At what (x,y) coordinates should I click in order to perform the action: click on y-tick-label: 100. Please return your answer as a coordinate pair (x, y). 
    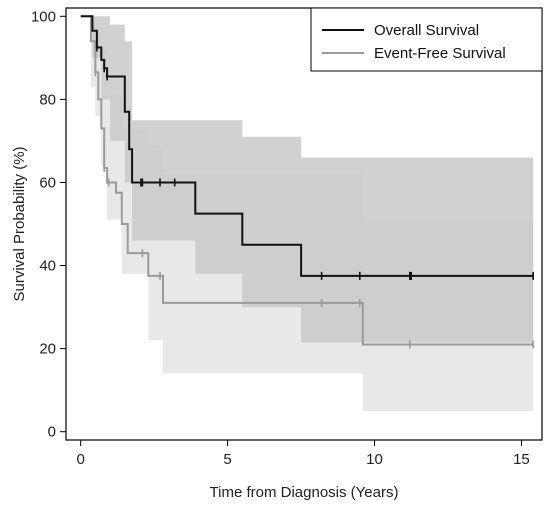
    Looking at the image, I should click on (43, 16).